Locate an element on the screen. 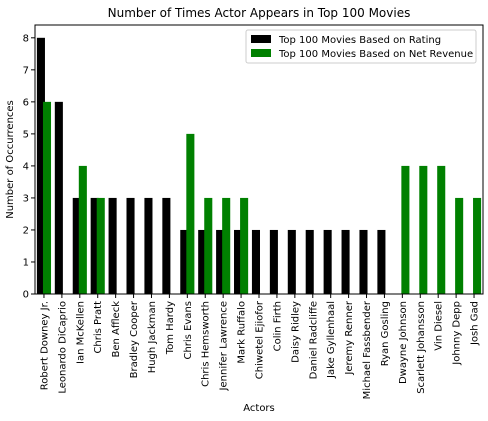 The image size is (488, 421). x-tick-label: Bradley Cooper is located at coordinates (134, 339).